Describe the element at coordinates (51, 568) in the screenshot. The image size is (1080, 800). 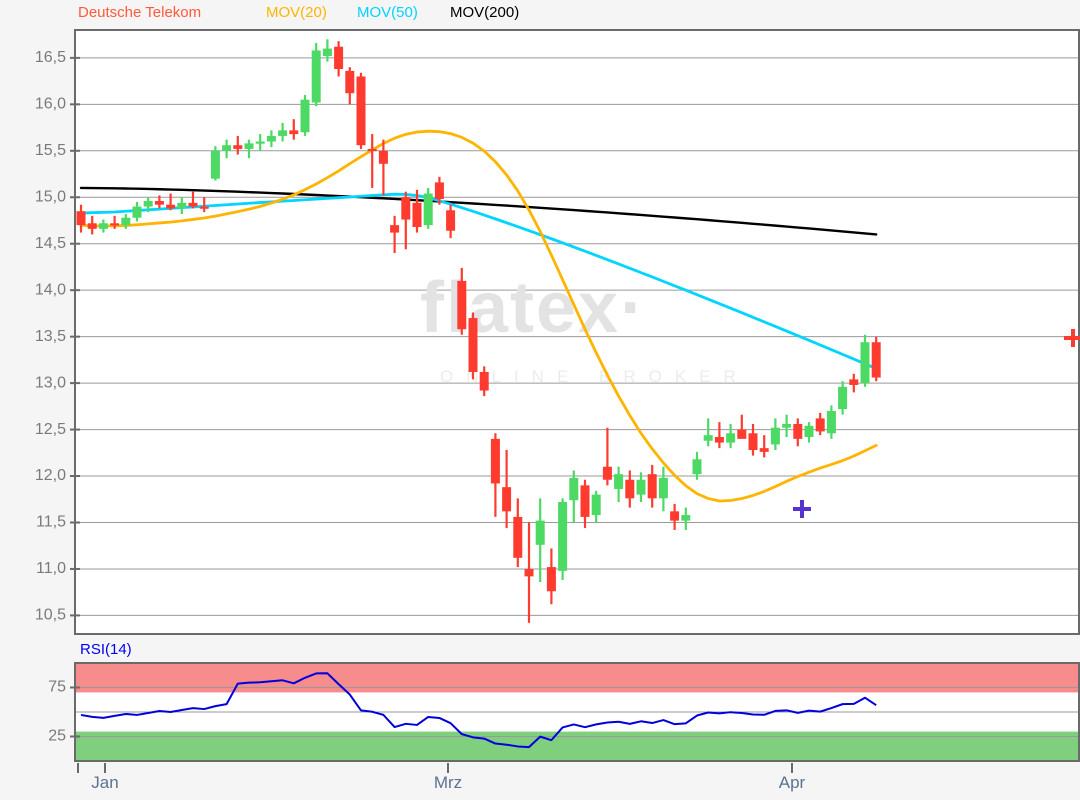
I see `price-axis-label: 11,0` at that location.